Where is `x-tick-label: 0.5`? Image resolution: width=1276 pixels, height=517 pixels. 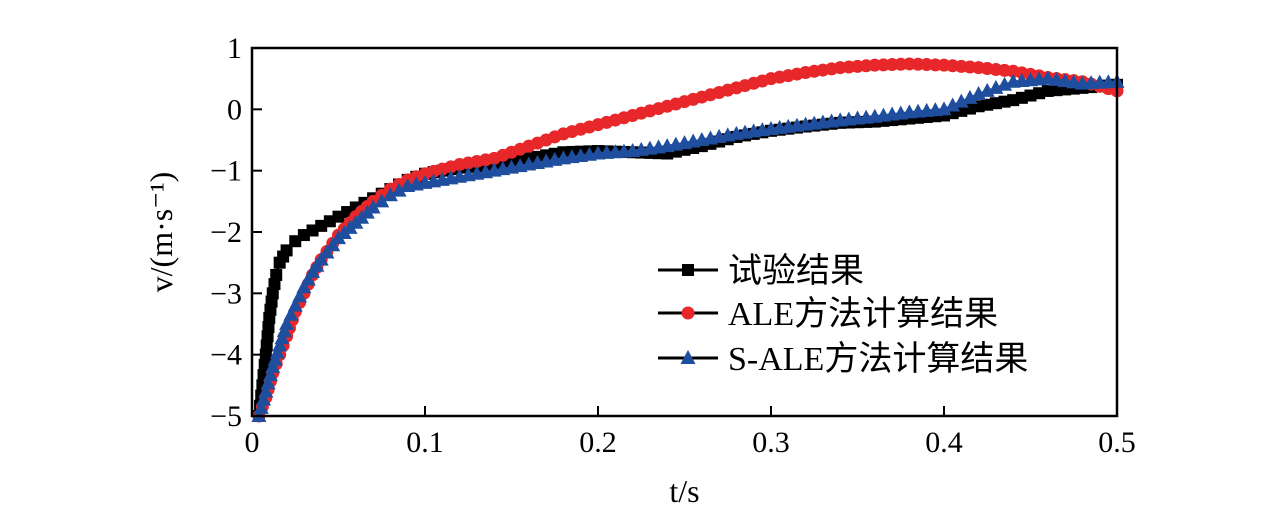
x-tick-label: 0.5 is located at coordinates (1117, 442).